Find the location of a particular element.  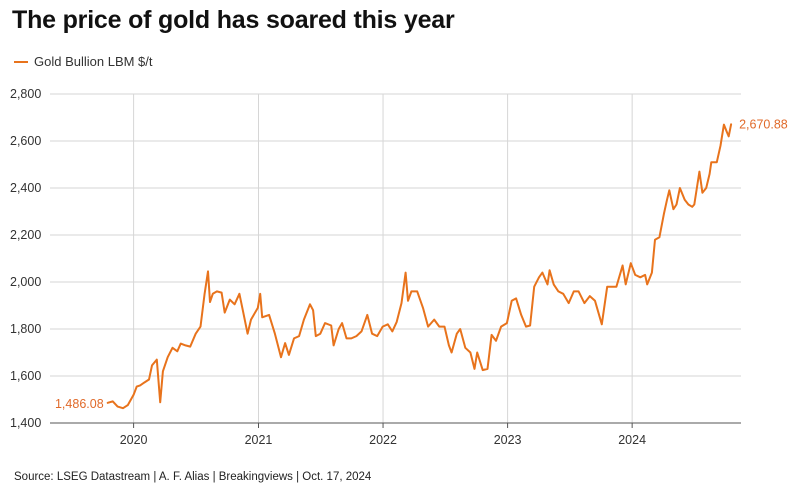

y-tick-label: 1,400 is located at coordinates (25, 423).